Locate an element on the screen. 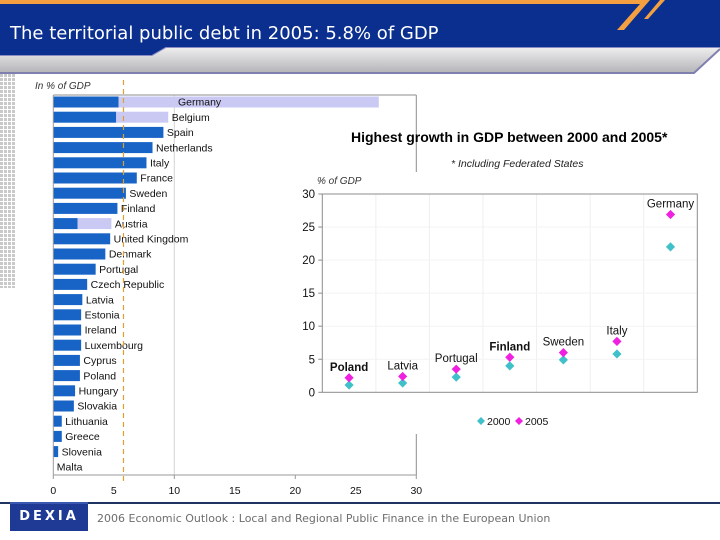  bar-slovenia is located at coordinates (56, 452).